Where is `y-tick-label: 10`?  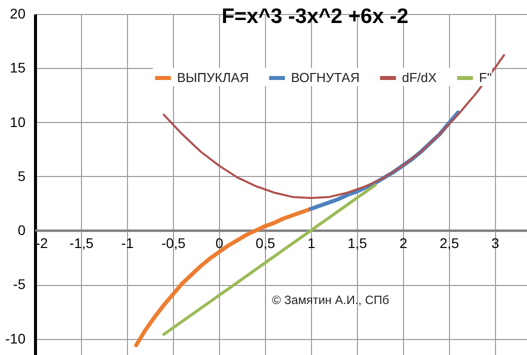 y-tick-label: 10 is located at coordinates (18, 122).